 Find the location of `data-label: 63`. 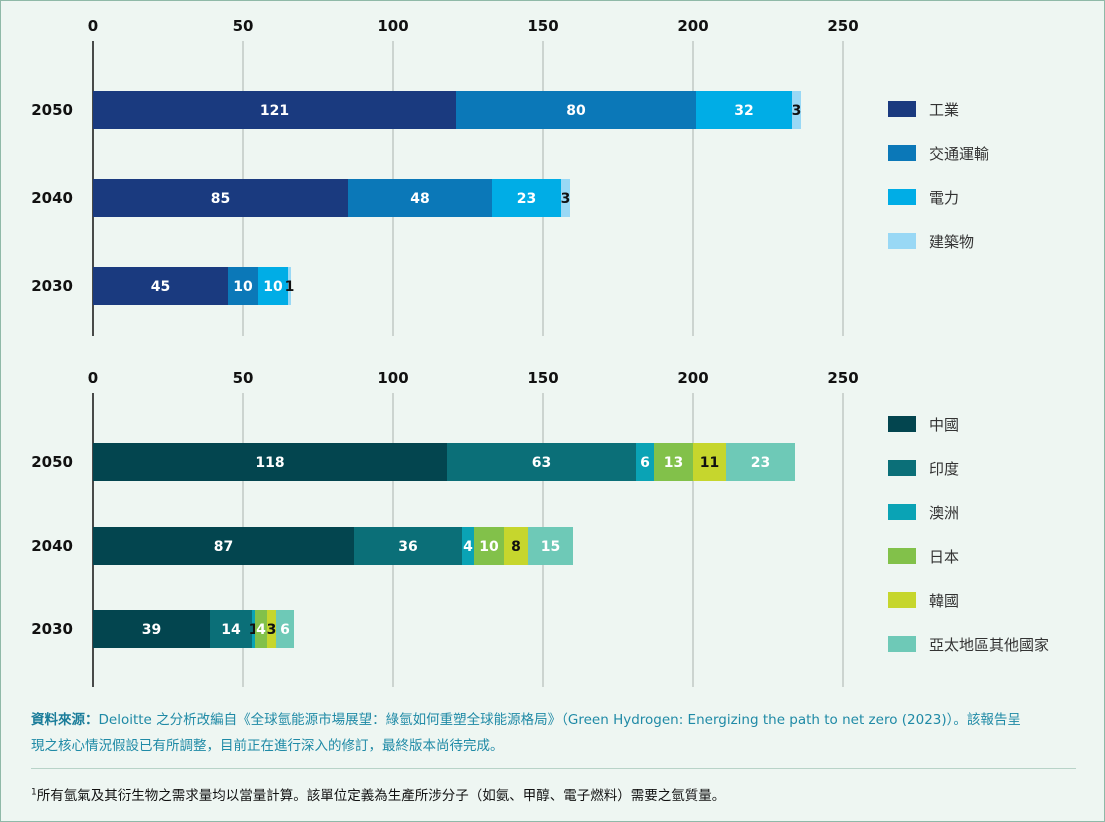

data-label: 63 is located at coordinates (541, 463).